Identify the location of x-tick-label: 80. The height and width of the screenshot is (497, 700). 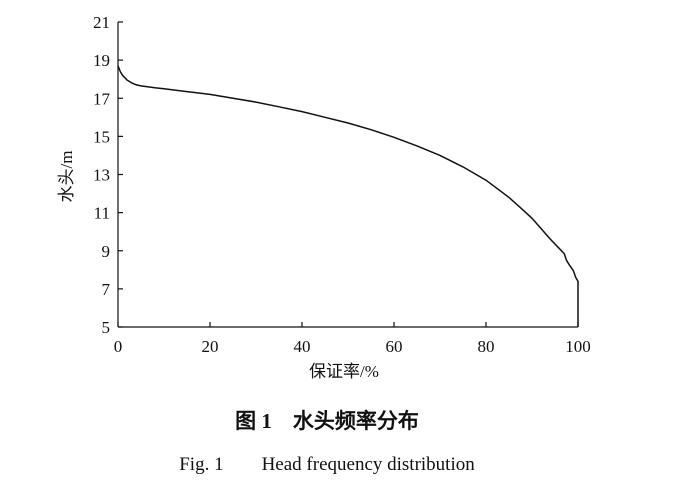
(486, 346).